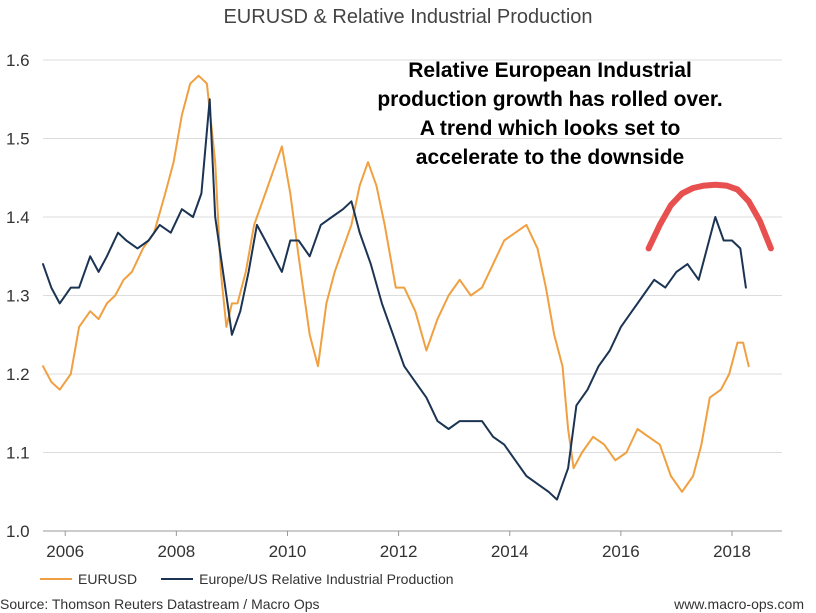 This screenshot has height=613, width=816. Describe the element at coordinates (177, 579) in the screenshot. I see `legend-swatch-relative-ip` at that location.